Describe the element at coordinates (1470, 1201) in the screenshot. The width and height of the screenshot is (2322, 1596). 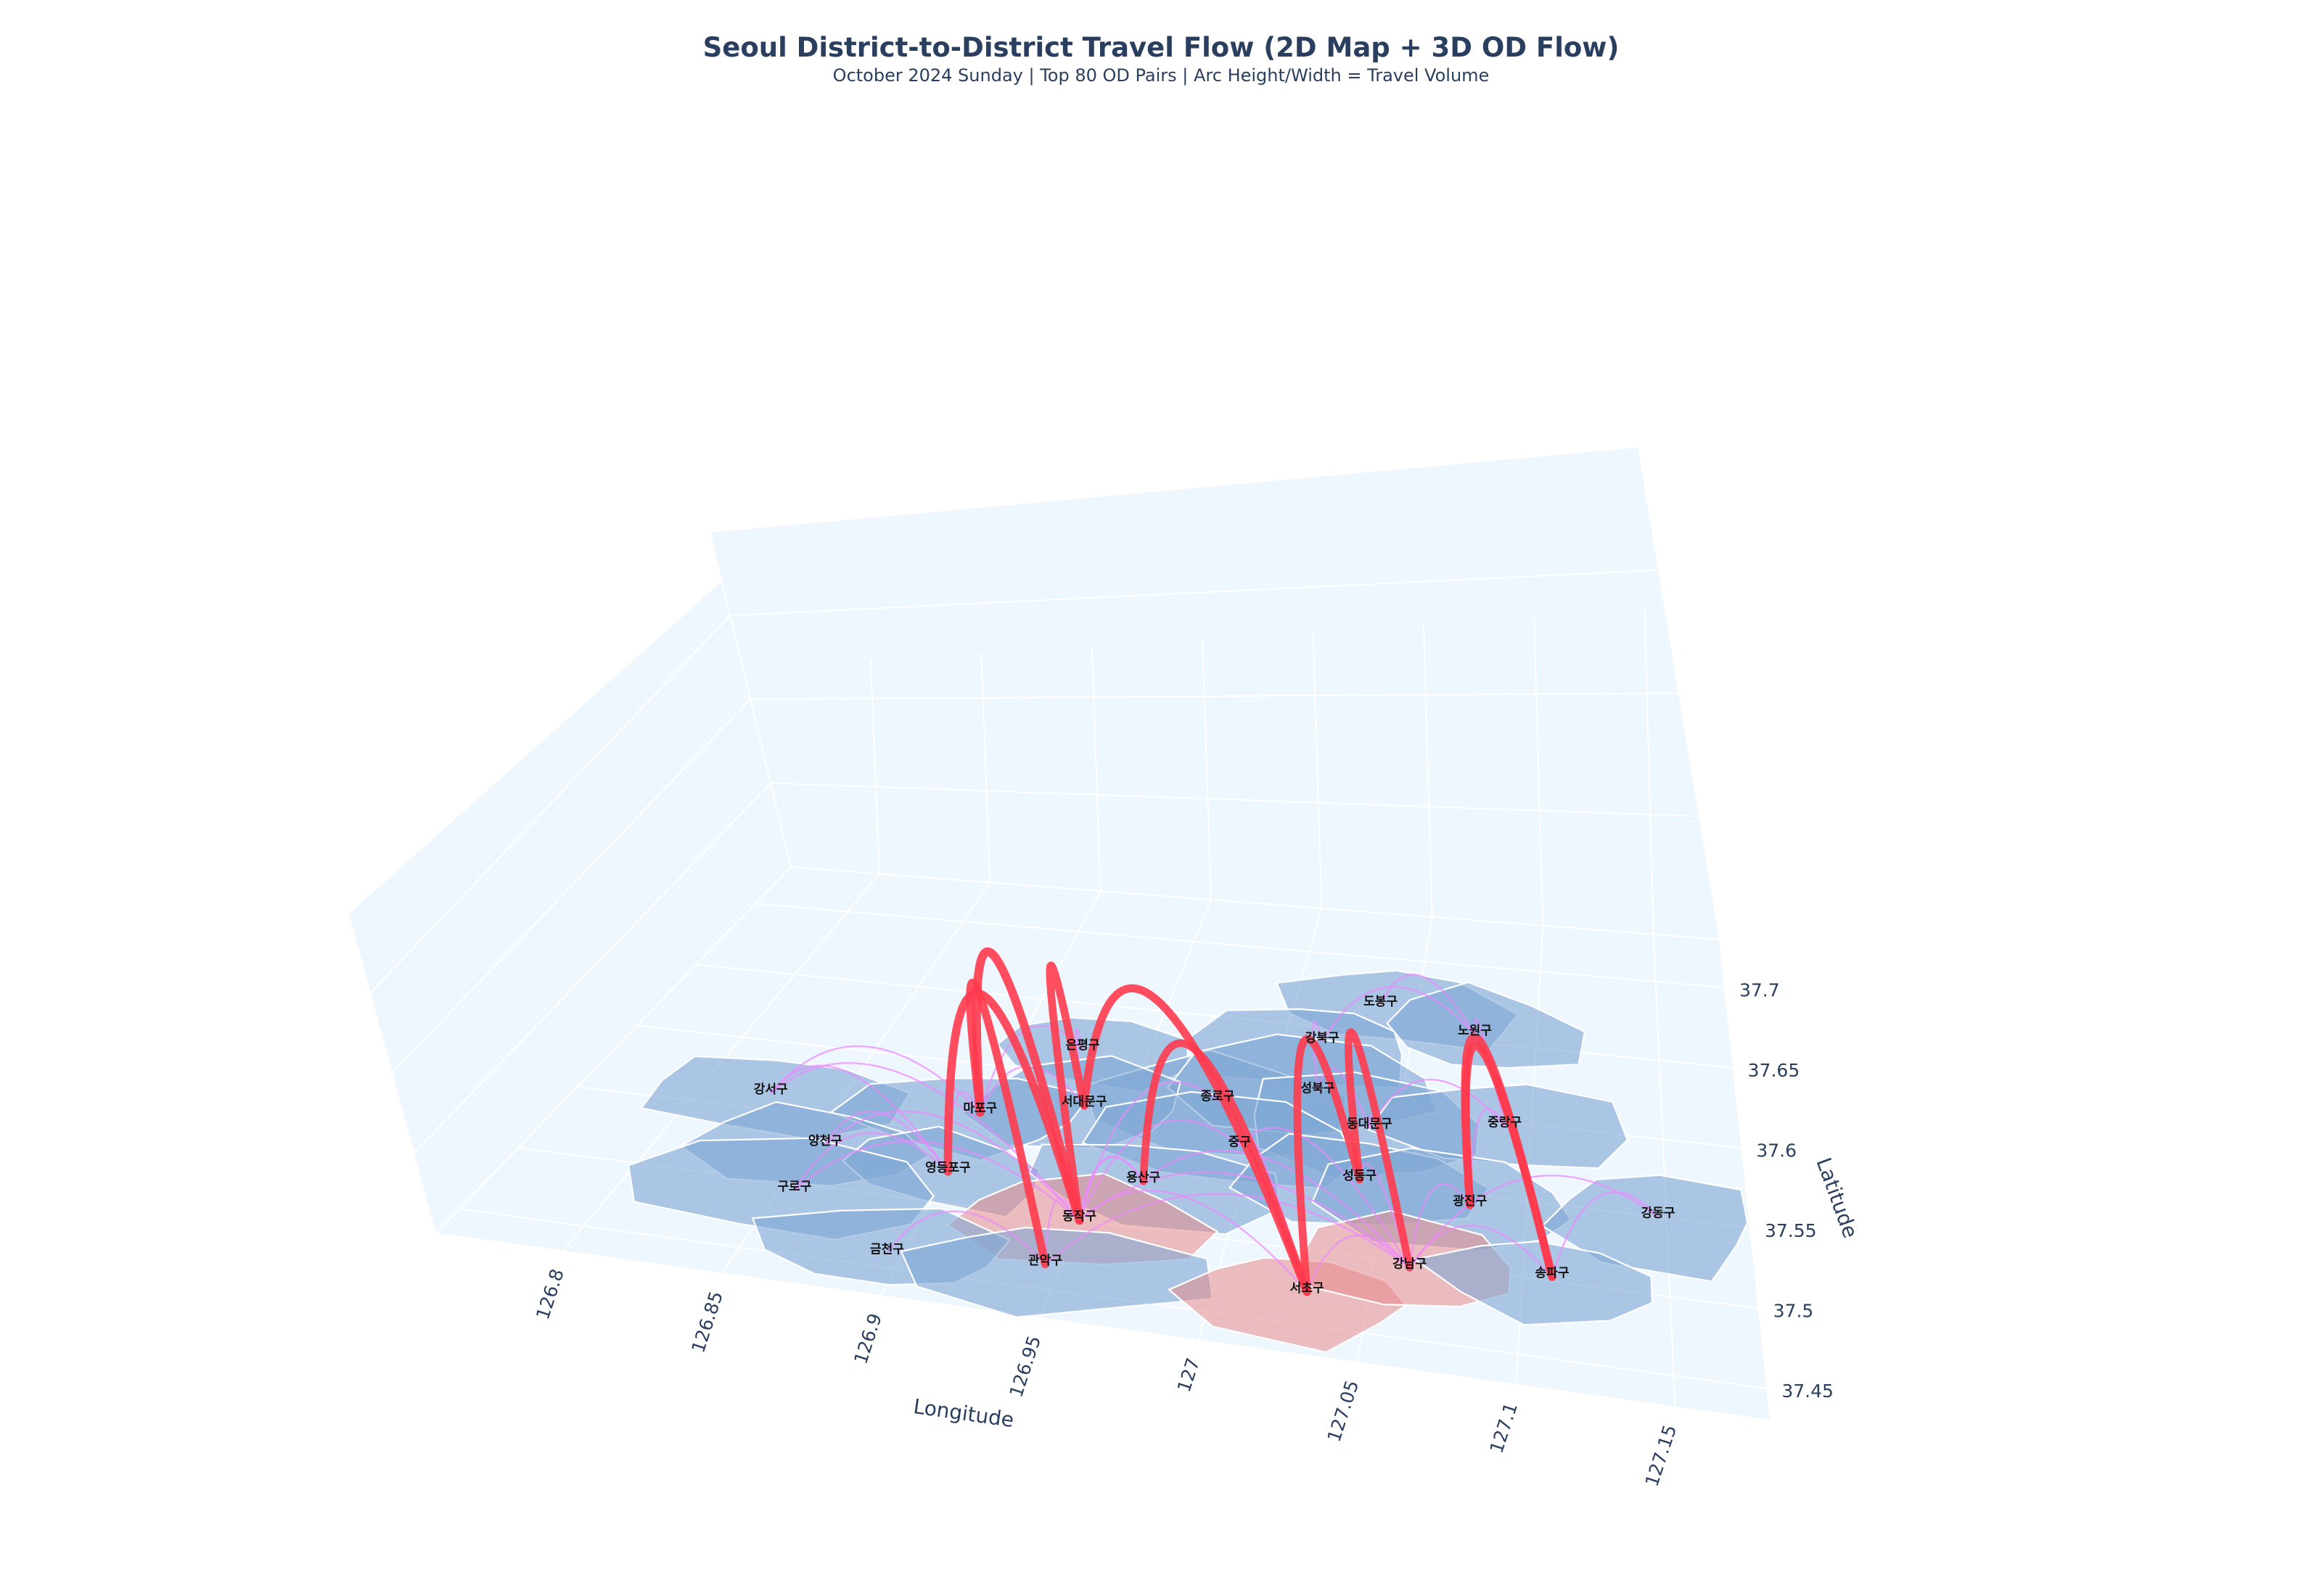
I see `district-label: 광진구` at that location.